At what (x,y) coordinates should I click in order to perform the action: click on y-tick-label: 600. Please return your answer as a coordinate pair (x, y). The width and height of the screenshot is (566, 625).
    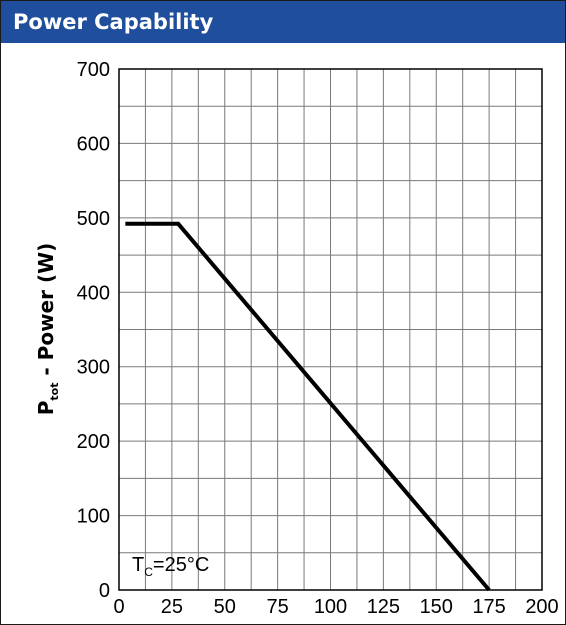
    Looking at the image, I should click on (93, 144).